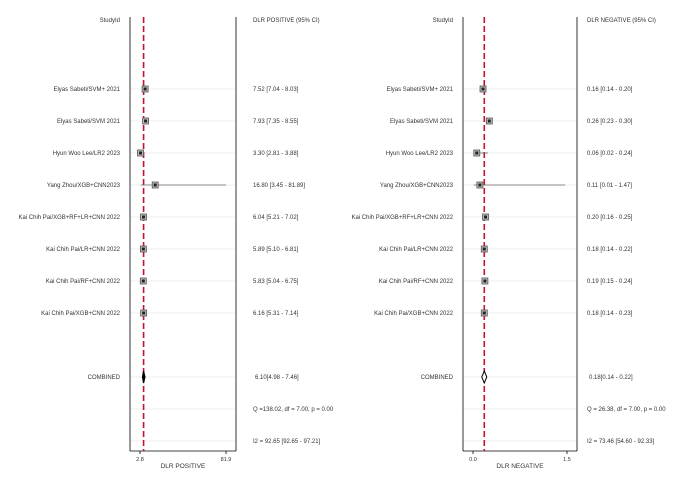 This screenshot has height=484, width=685. What do you see at coordinates (286, 21) in the screenshot?
I see `estimate-column-header: DLR POSITIVE (95% CI)` at bounding box center [286, 21].